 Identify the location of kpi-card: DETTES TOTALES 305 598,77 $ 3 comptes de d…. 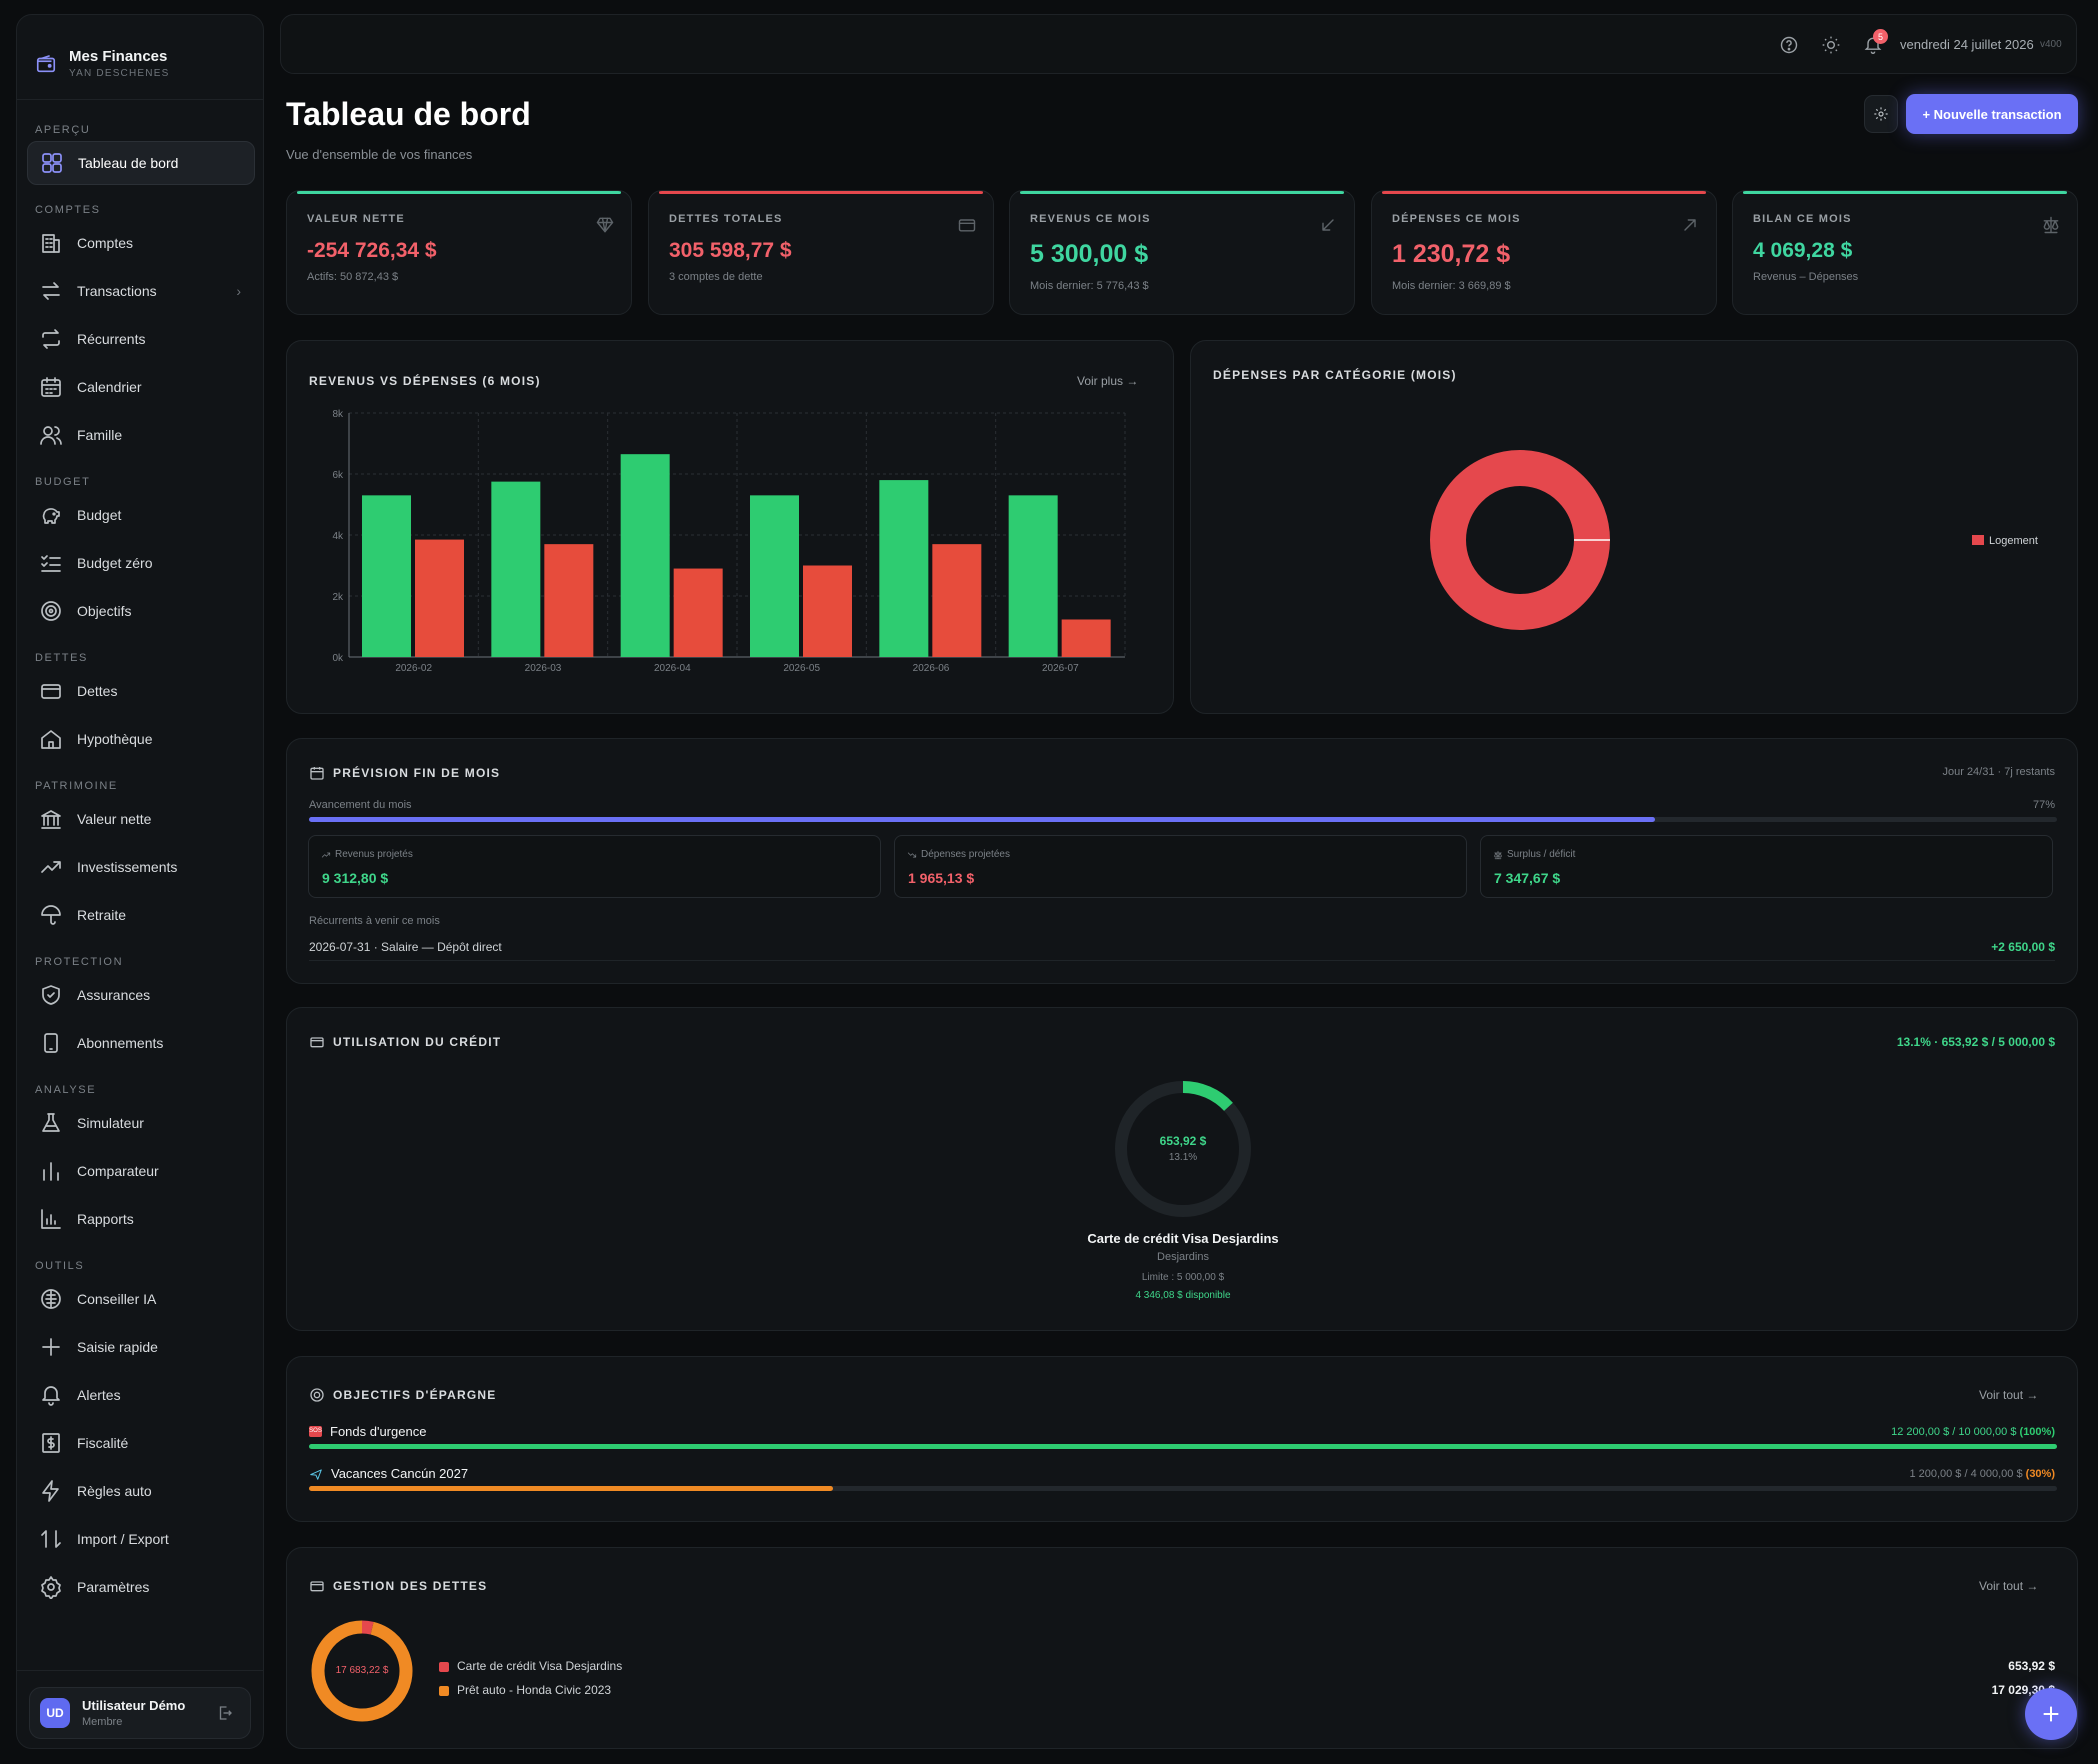
(821, 252).